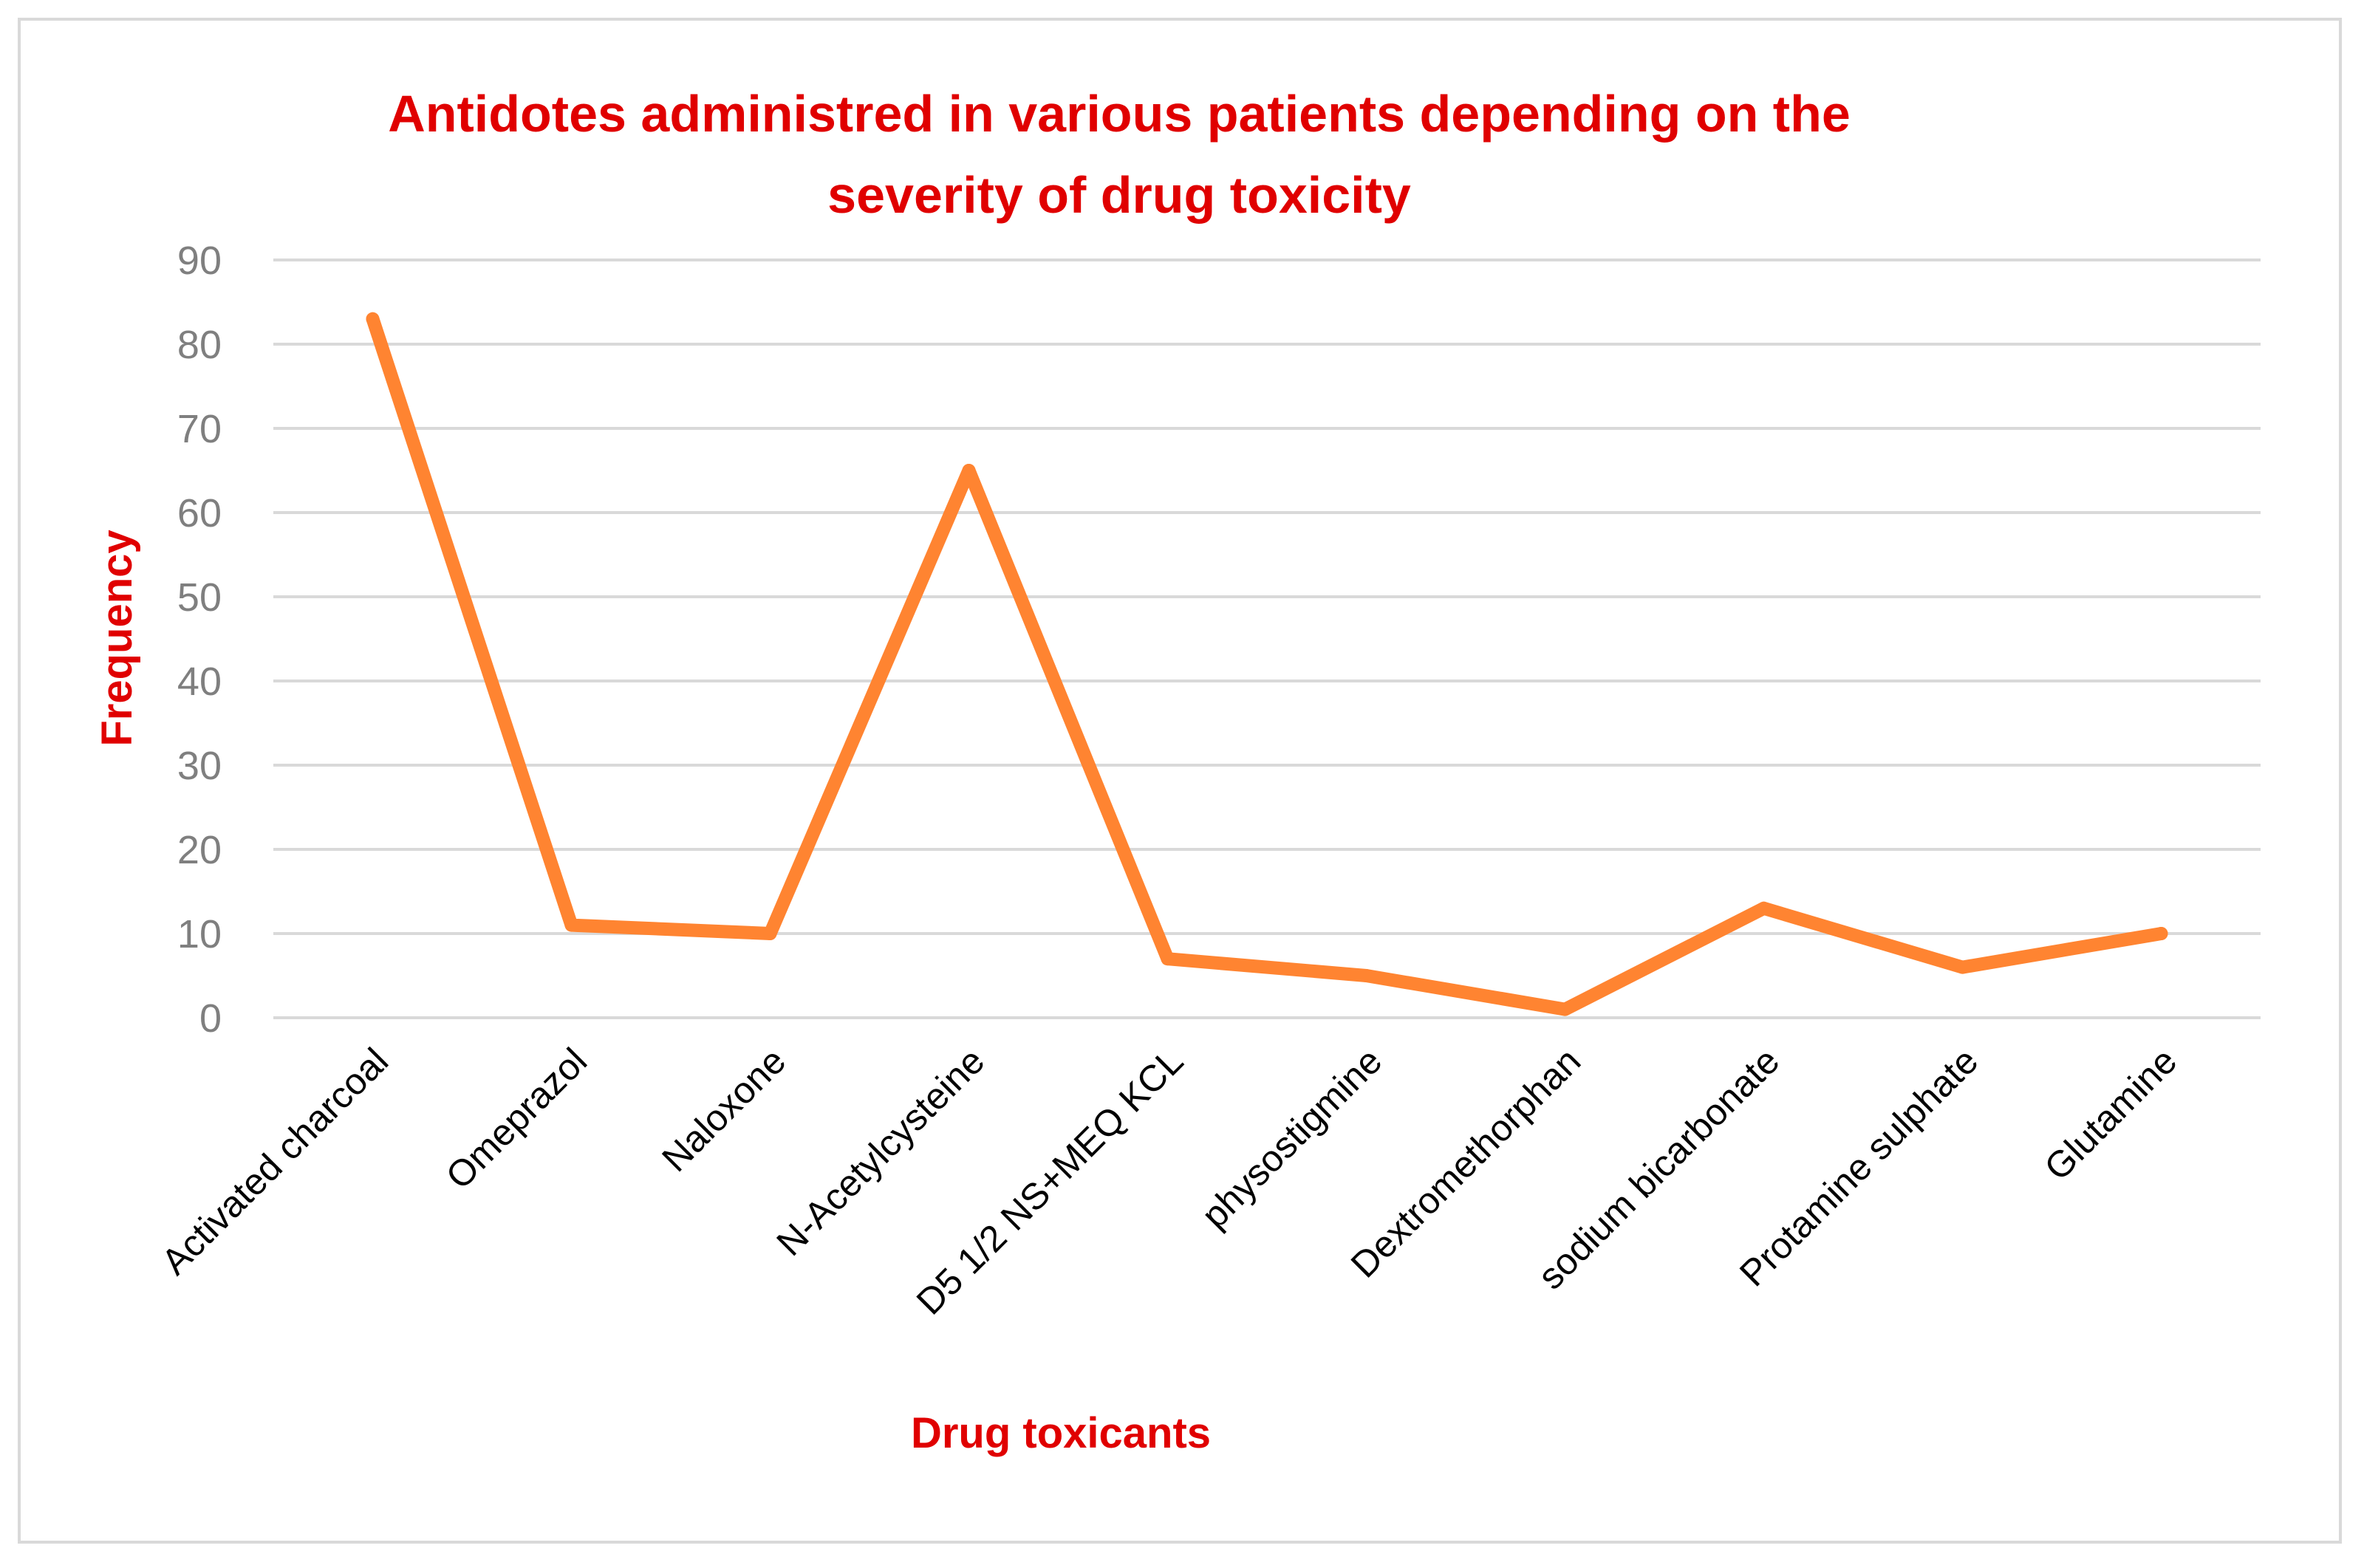 Image resolution: width=2364 pixels, height=1568 pixels. What do you see at coordinates (199, 513) in the screenshot?
I see `y-tick-label: 60` at bounding box center [199, 513].